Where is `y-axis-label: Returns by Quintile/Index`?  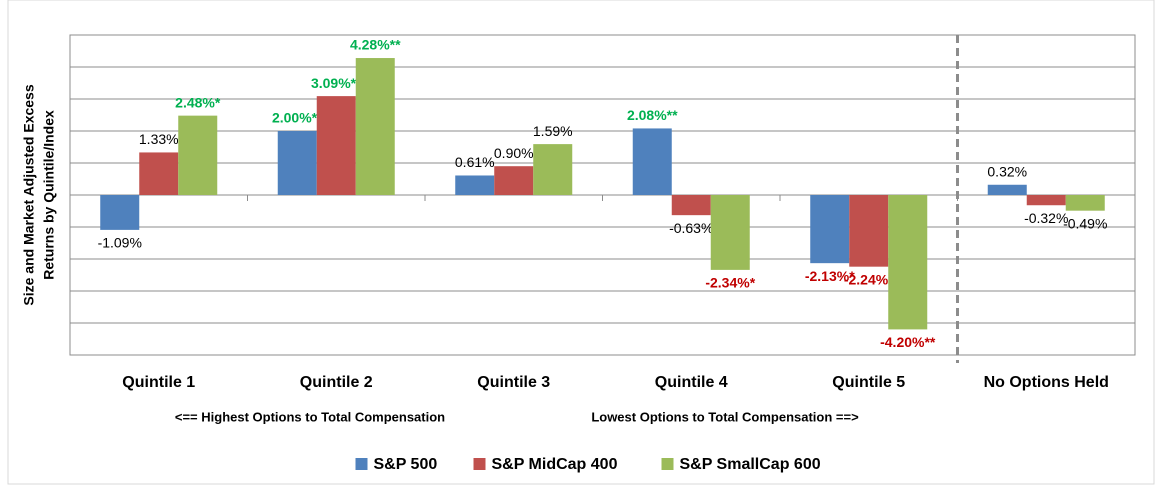
y-axis-label: Returns by Quintile/Index is located at coordinates (49, 195).